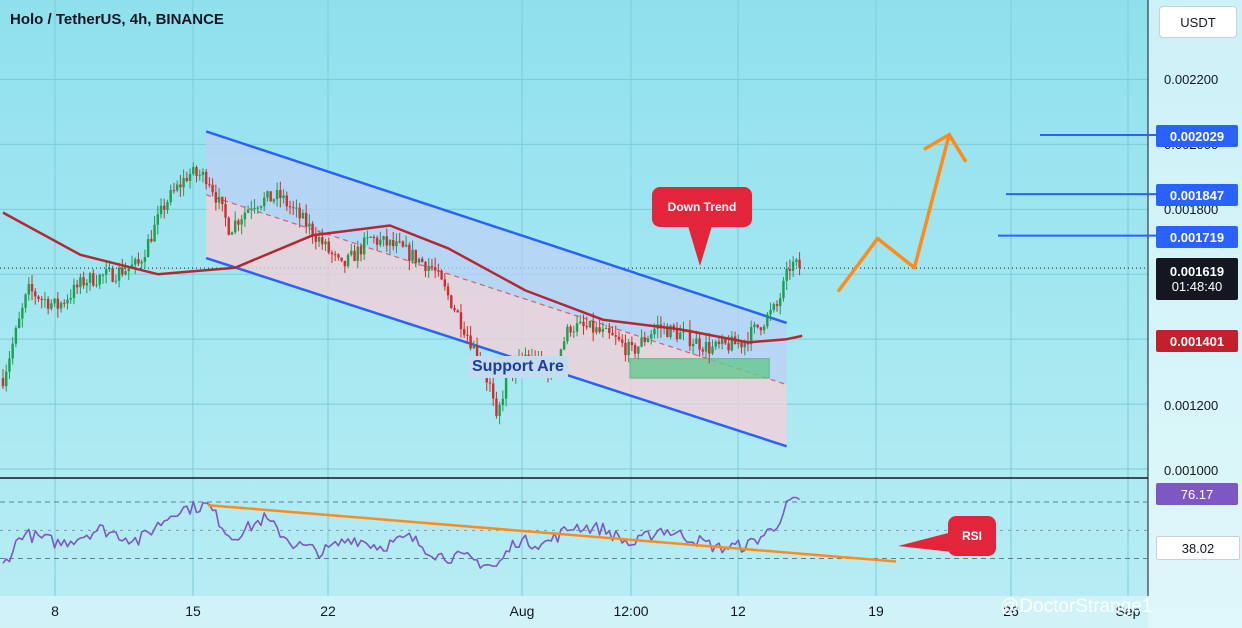 Image resolution: width=1242 pixels, height=628 pixels. What do you see at coordinates (1197, 341) in the screenshot?
I see `moving-average-tag: 0.001401` at bounding box center [1197, 341].